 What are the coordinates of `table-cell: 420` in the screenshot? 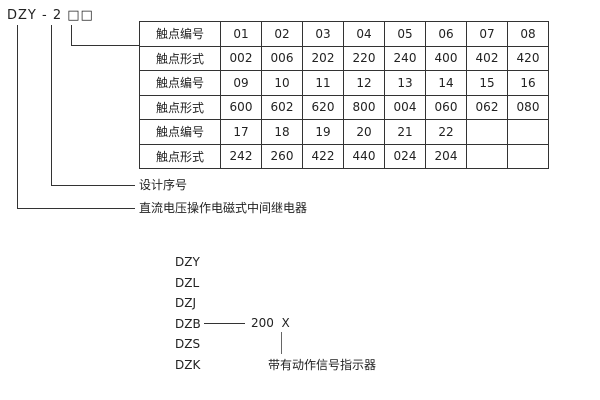 It's located at (528, 58).